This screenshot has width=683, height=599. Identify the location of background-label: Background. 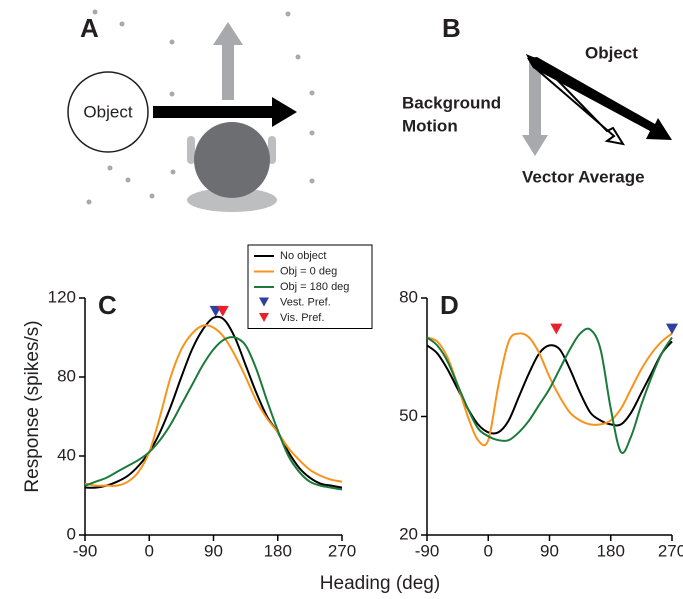
(451, 102).